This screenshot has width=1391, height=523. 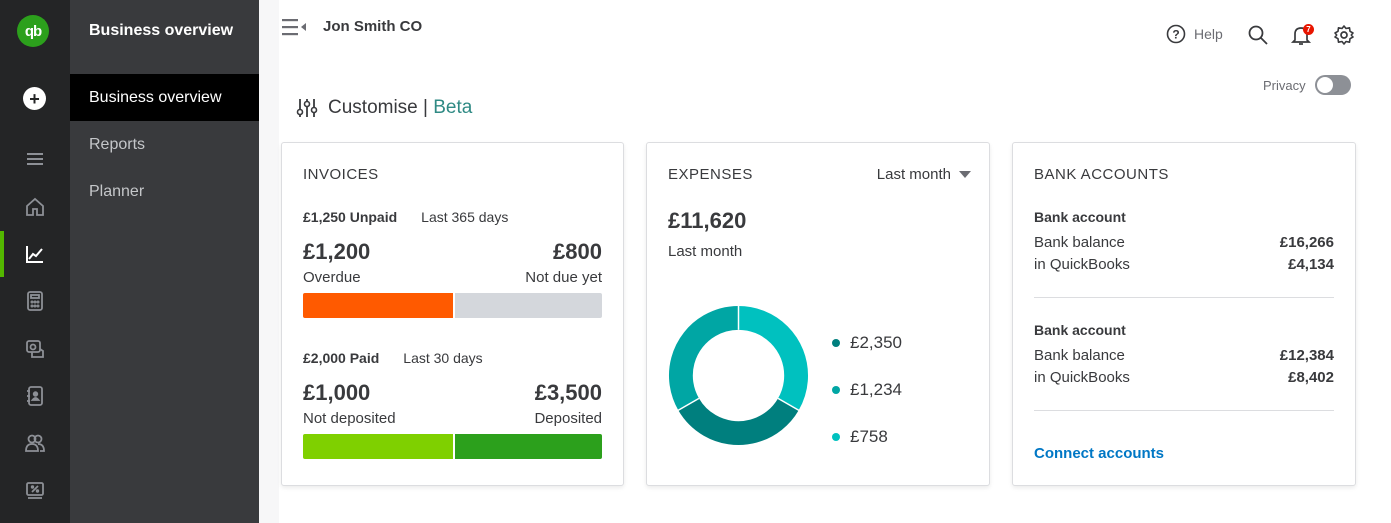 I want to click on paid-period: Last 30 days, so click(x=443, y=358).